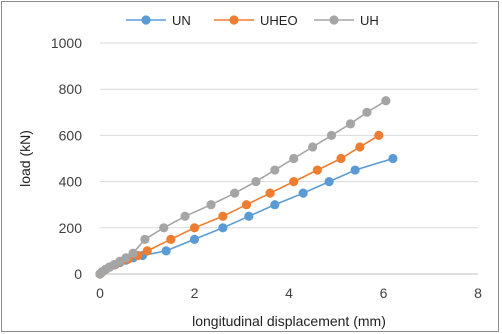 The height and width of the screenshot is (334, 502). Describe the element at coordinates (71, 135) in the screenshot. I see `y-tick-label-3: 600` at that location.